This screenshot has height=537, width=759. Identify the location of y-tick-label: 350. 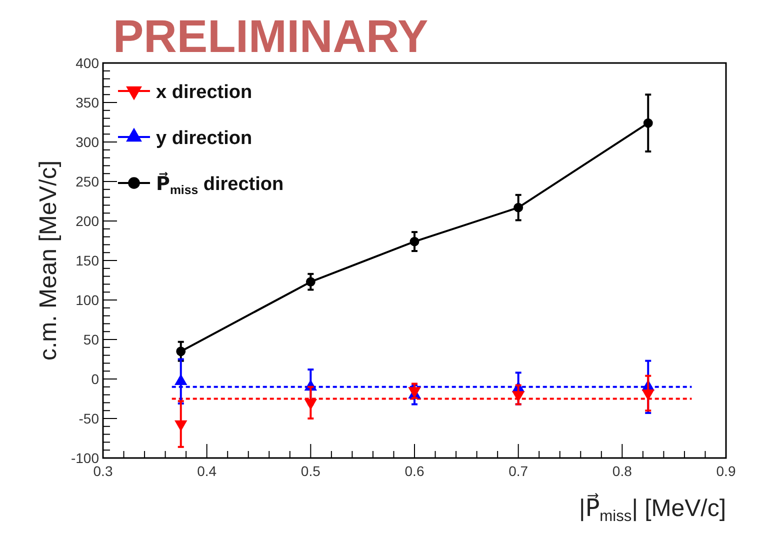
(88, 102).